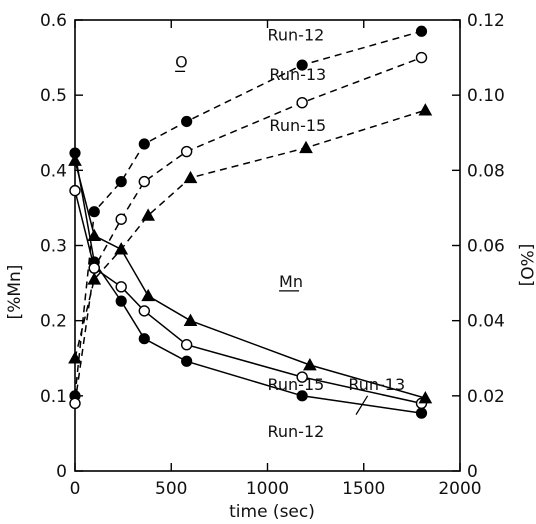  I want to click on right-y-tick-labels: 0 0.02 0.04 0.06 0.08 0.10 0.12, so click(486, 246).